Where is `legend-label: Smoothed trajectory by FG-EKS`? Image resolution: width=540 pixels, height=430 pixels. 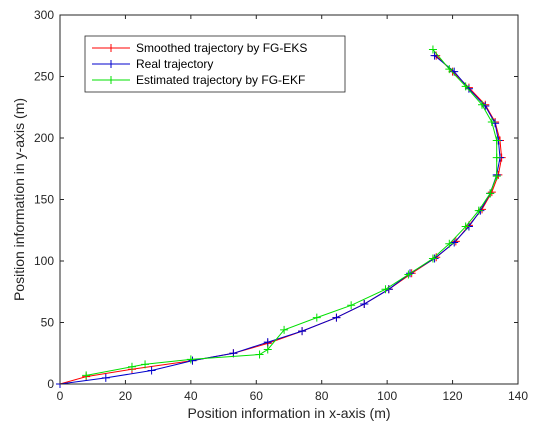
legend-label: Smoothed trajectory by FG-EKS is located at coordinates (221, 48).